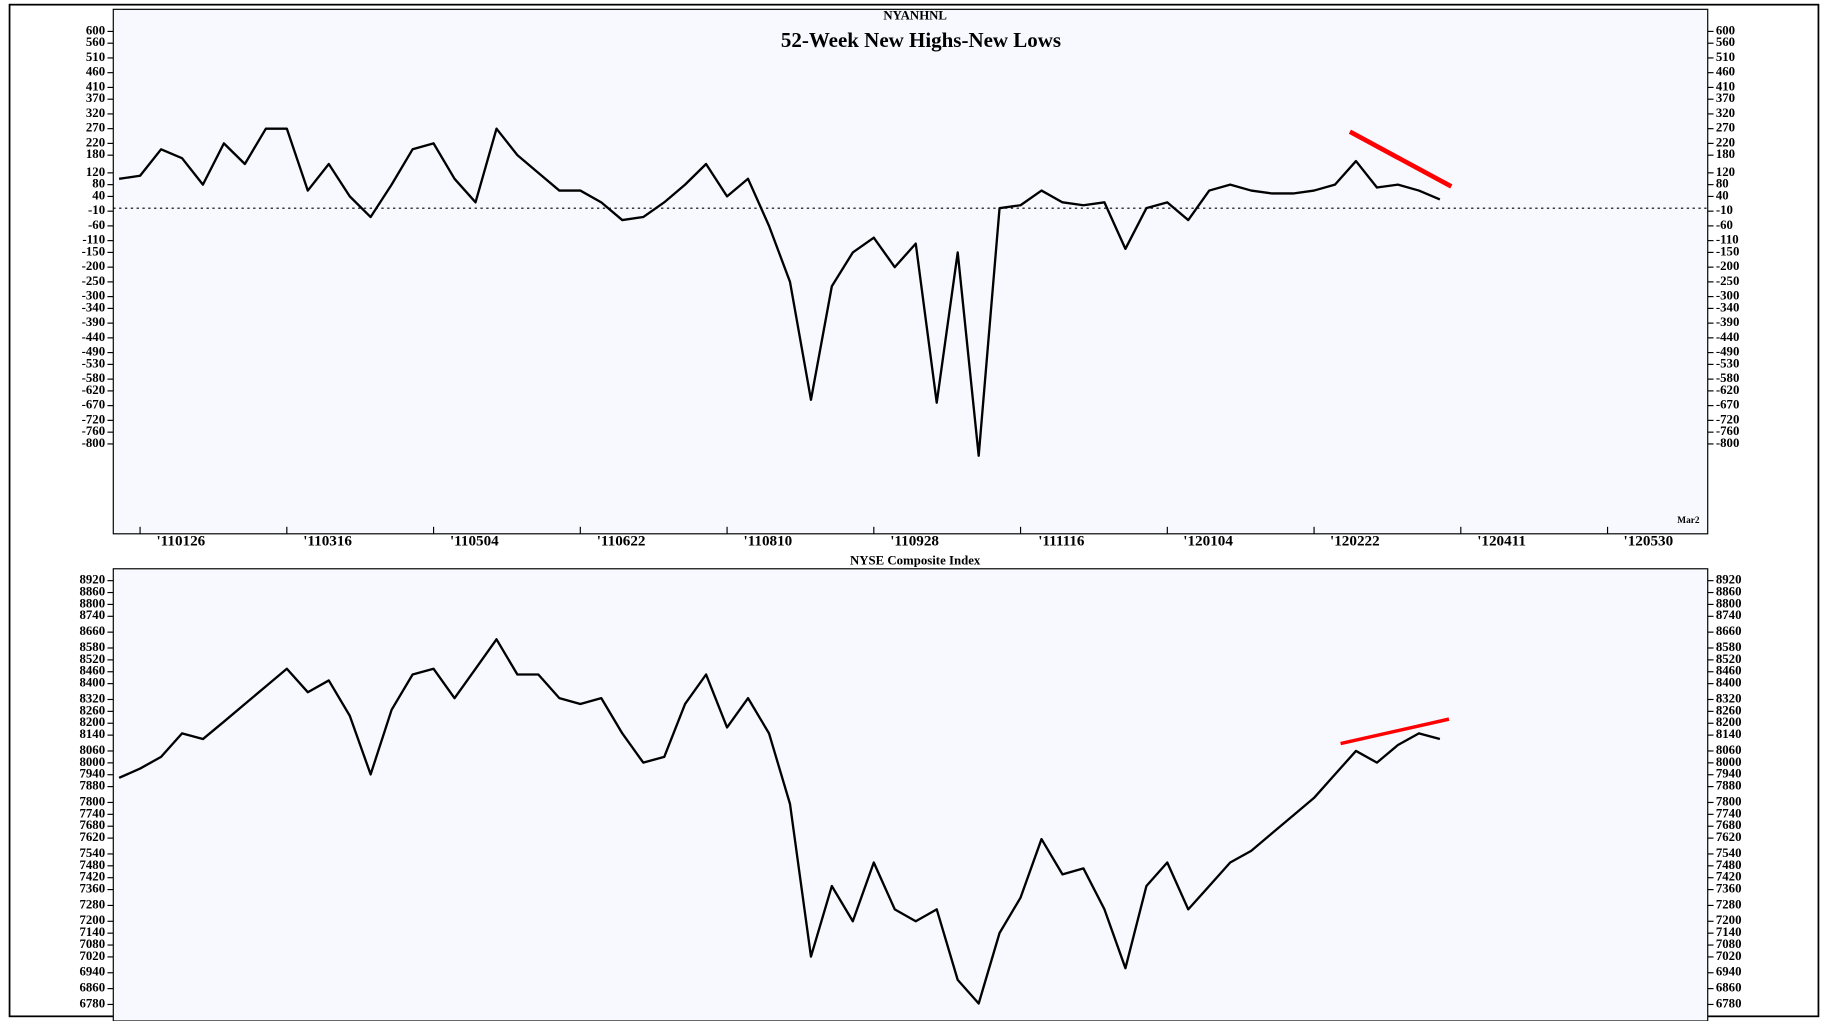 This screenshot has width=1828, height=1021. Describe the element at coordinates (94, 352) in the screenshot. I see `y-tick-label: -490` at that location.